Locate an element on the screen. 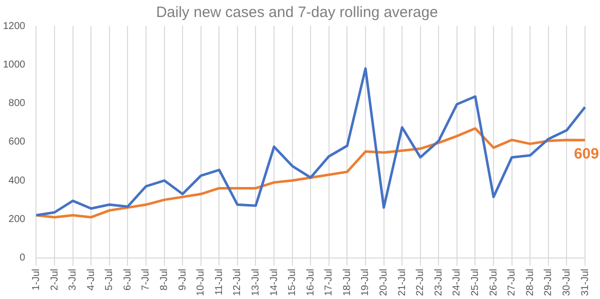  x-tick-label: 20-Jul is located at coordinates (384, 282).